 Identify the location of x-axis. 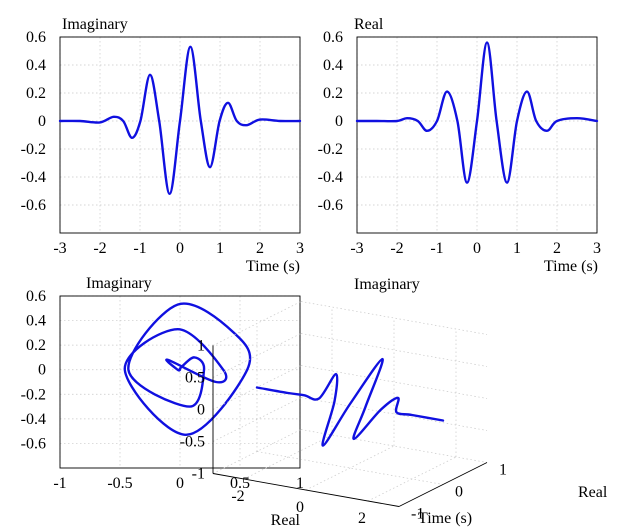
(306, 490).